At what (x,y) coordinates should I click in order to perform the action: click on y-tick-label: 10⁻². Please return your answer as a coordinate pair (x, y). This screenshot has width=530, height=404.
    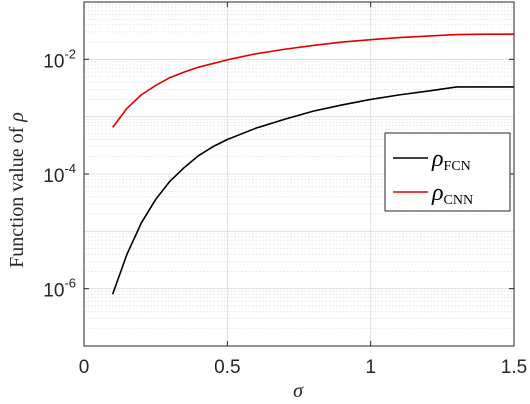
    Looking at the image, I should click on (59, 59).